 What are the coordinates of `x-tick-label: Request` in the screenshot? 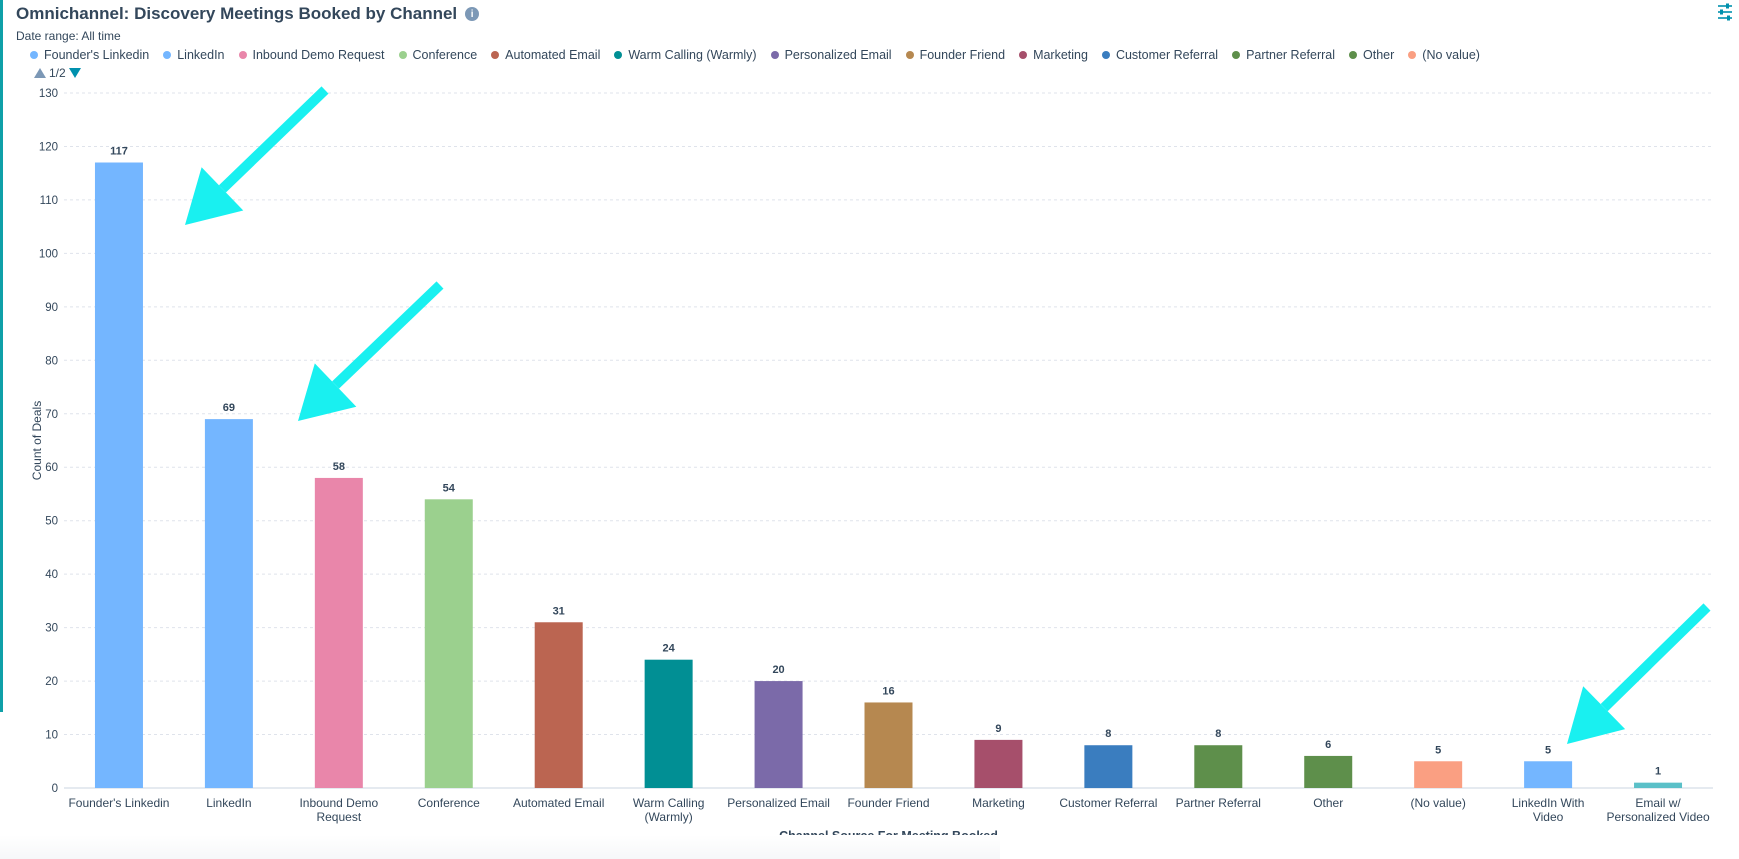 It's located at (338, 817).